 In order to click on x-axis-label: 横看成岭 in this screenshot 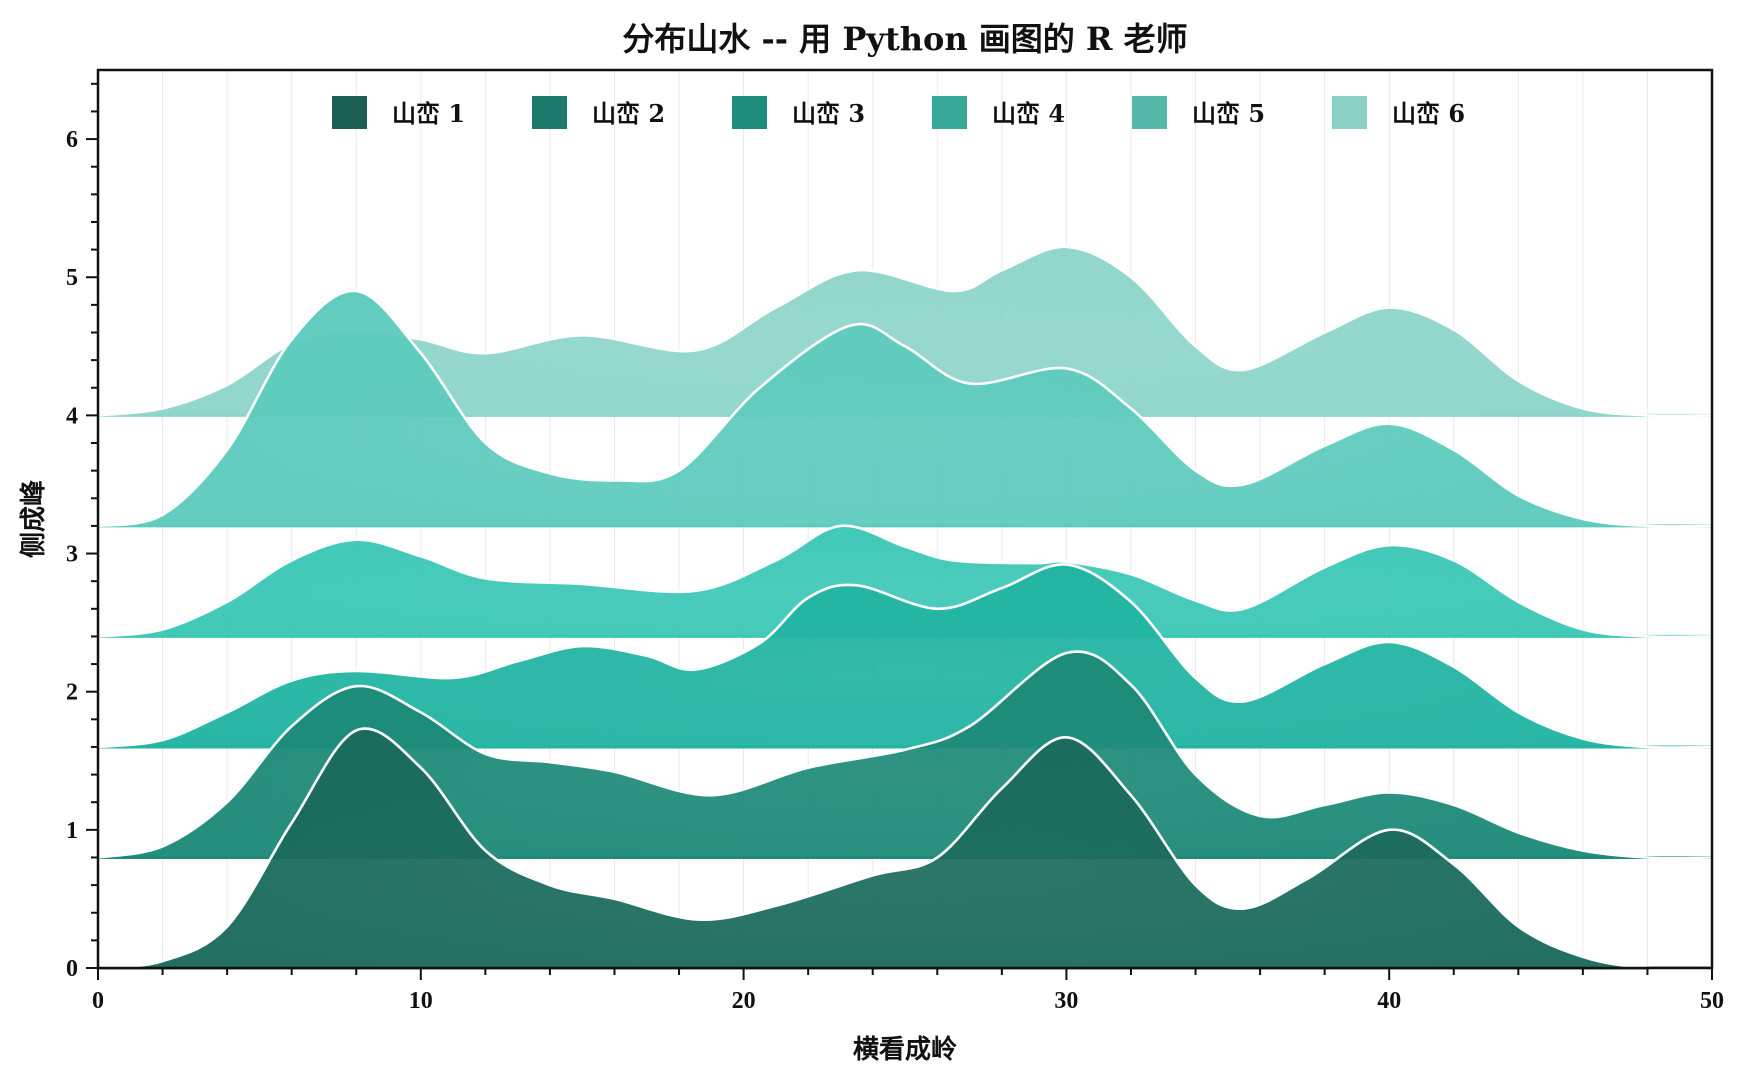, I will do `click(905, 1050)`.